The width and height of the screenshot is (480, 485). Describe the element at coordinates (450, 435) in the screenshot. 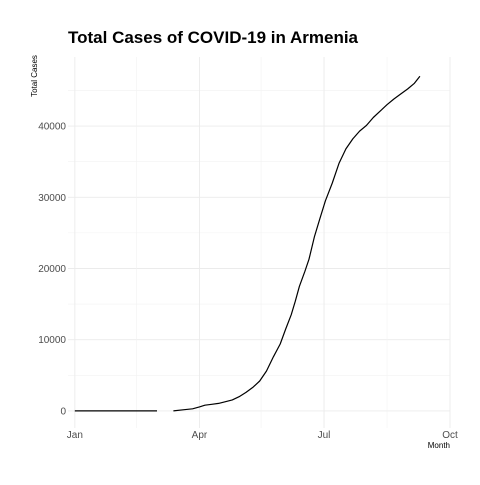

I see `x-tick-label: Oct` at that location.